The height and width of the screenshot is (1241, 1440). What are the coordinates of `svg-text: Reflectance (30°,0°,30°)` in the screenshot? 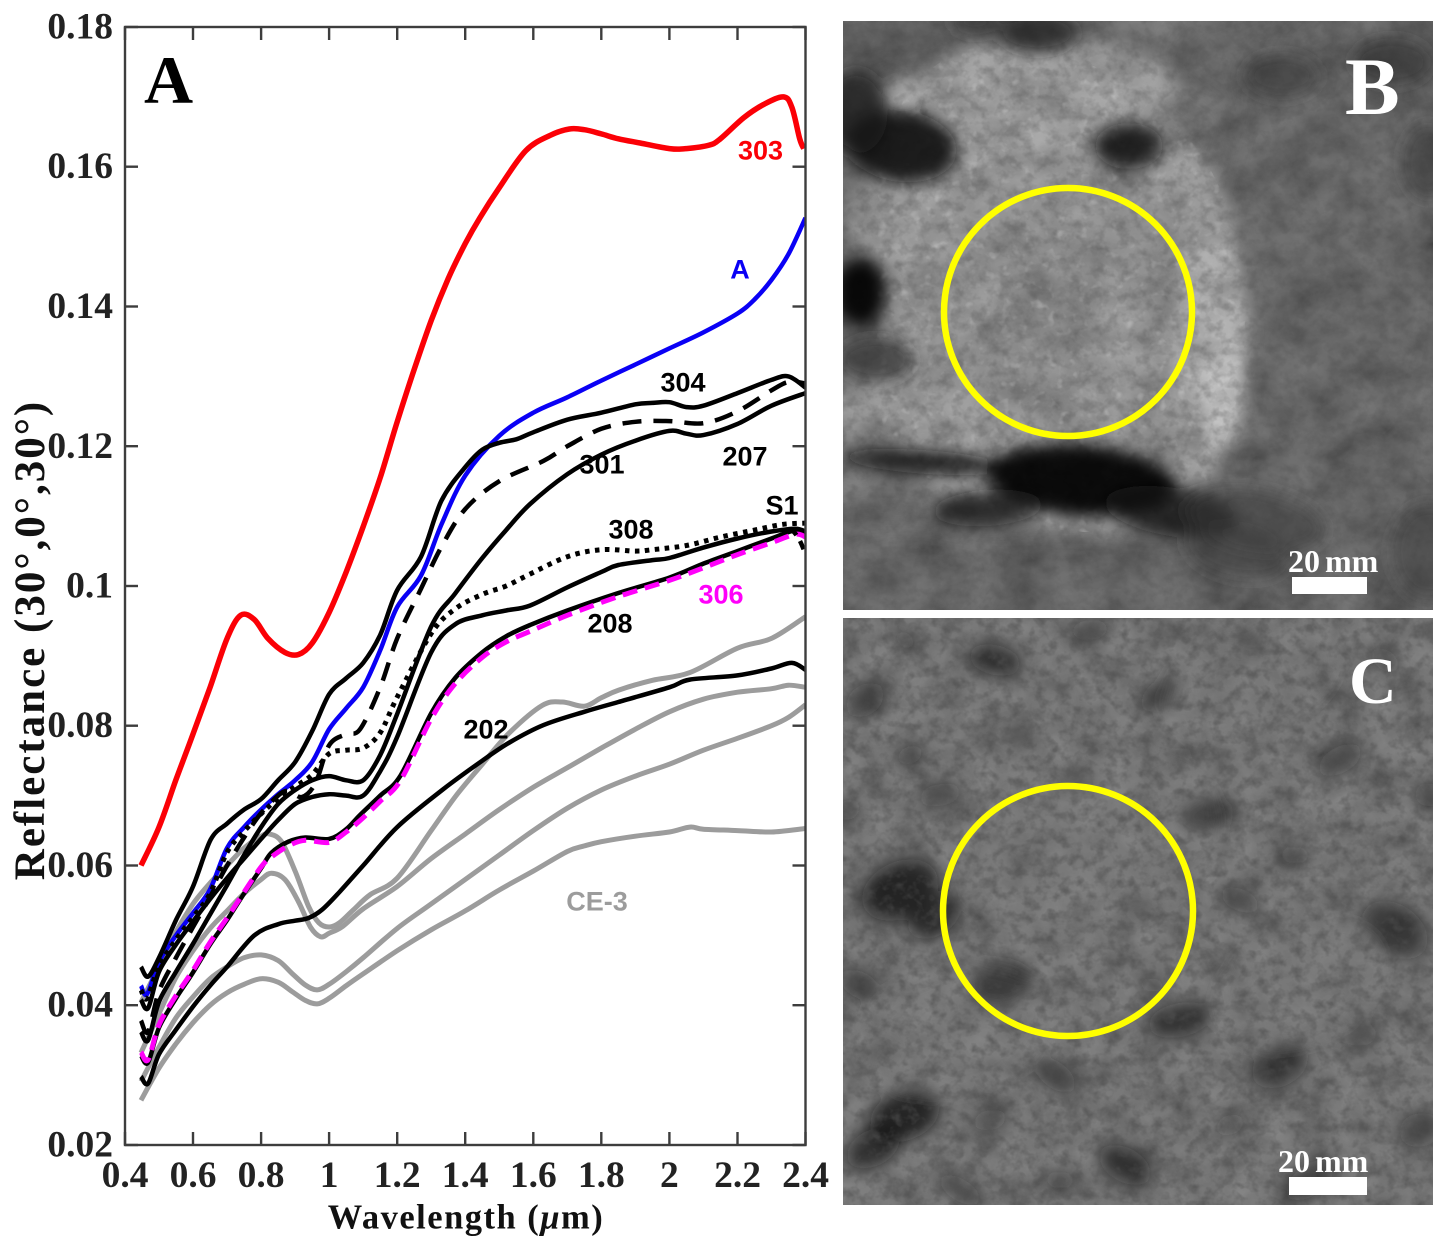 It's located at (30, 640).